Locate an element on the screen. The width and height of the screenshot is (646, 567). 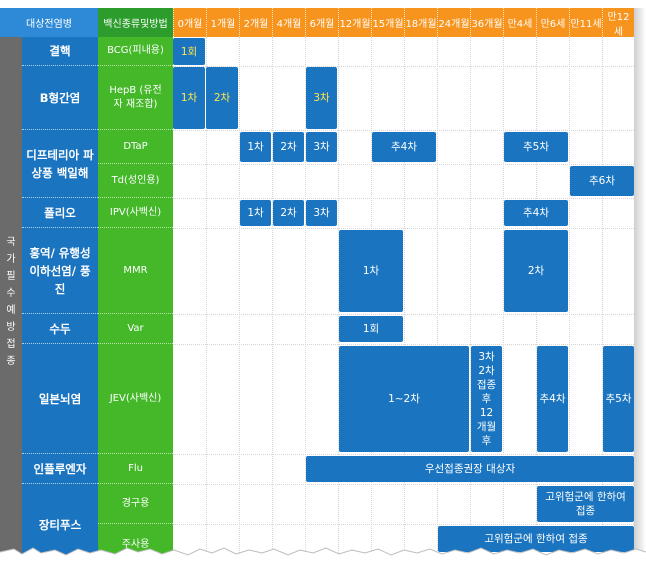
header-age: 1개월 is located at coordinates (222, 22).